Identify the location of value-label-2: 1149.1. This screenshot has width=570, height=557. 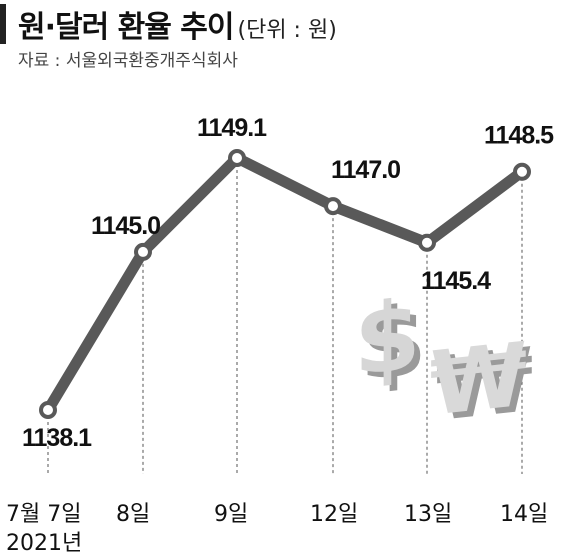
(232, 128).